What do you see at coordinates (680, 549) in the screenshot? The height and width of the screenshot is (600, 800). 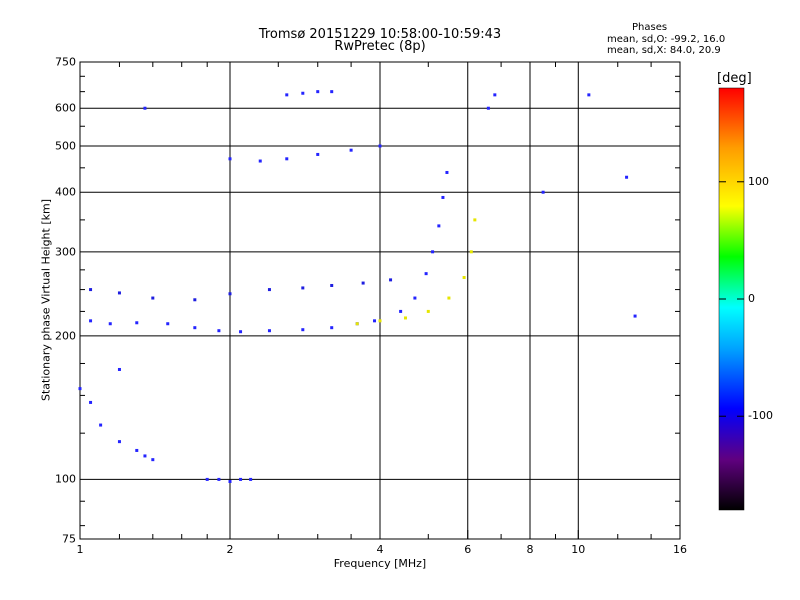 I see `x-tick-label: 16` at bounding box center [680, 549].